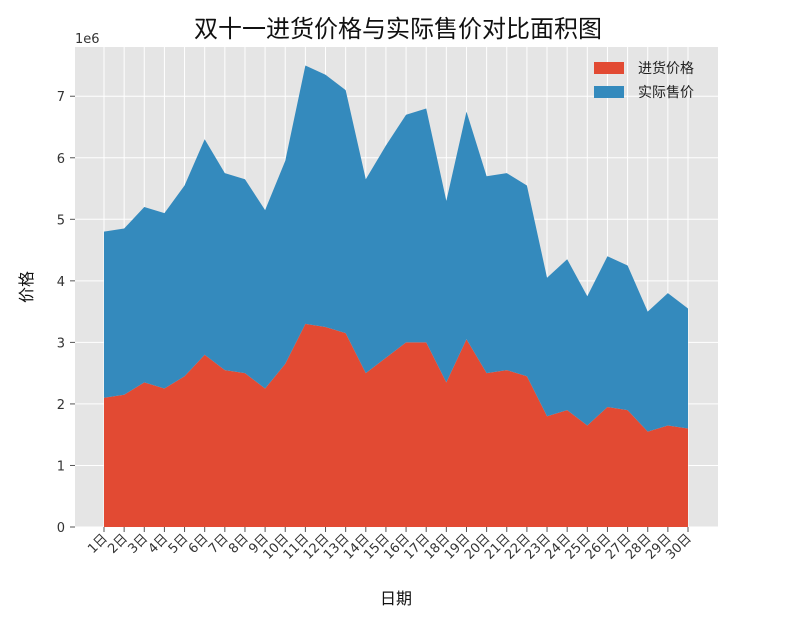 The image size is (796, 620). I want to click on legend: 进货价格 实际售价, so click(644, 80).